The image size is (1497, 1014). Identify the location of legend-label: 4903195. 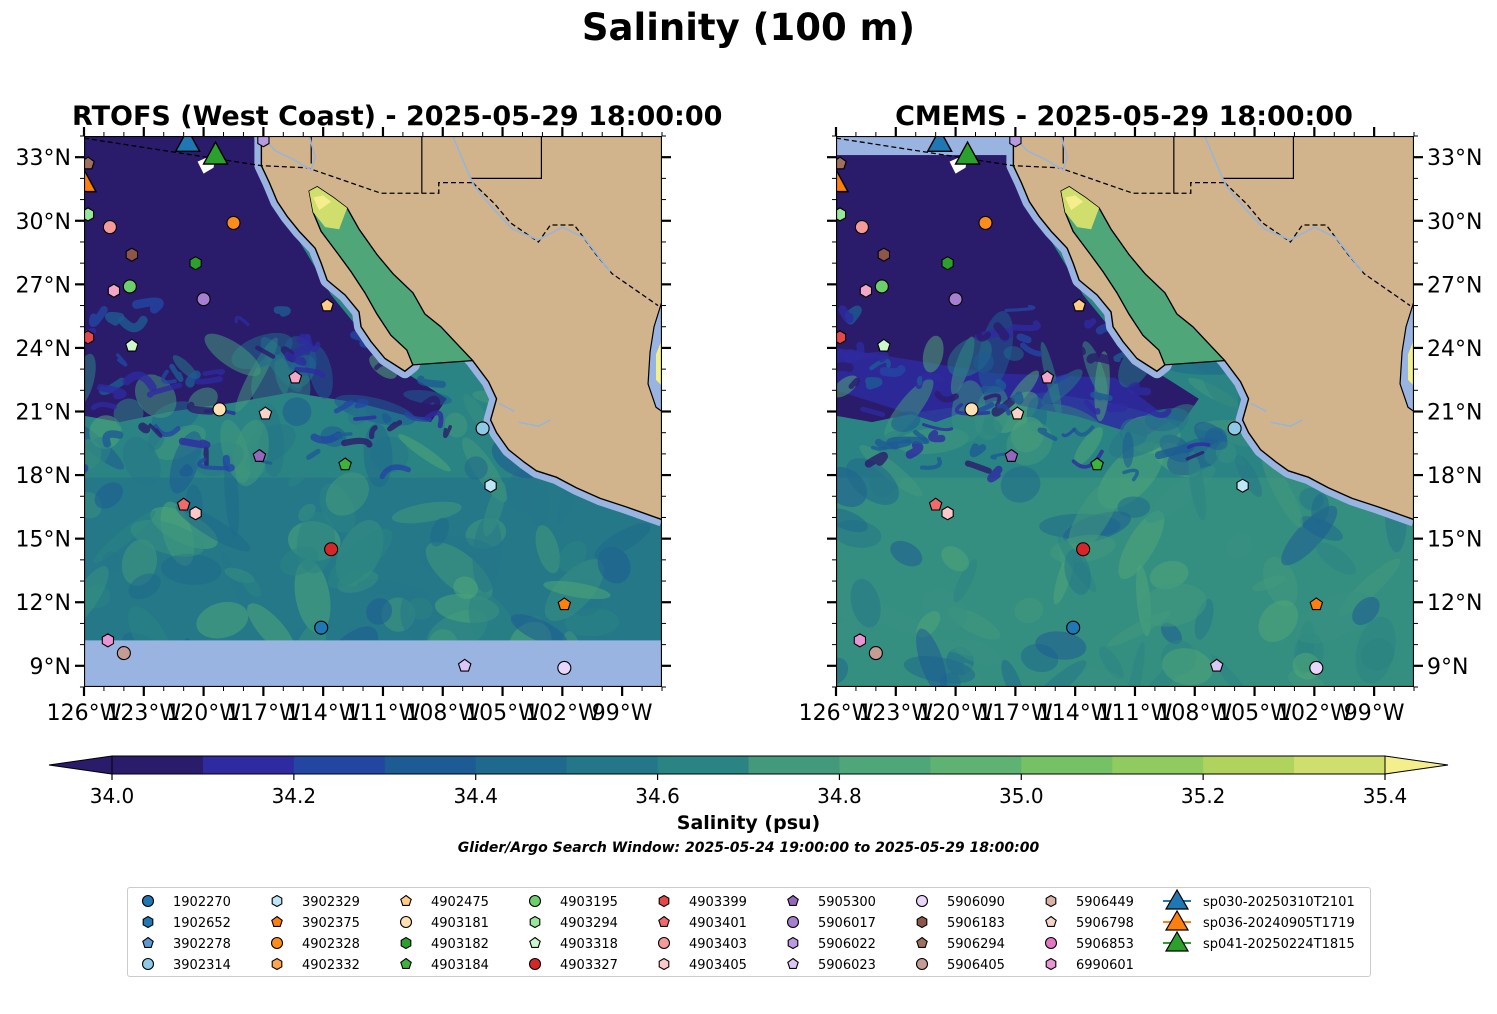
(589, 902).